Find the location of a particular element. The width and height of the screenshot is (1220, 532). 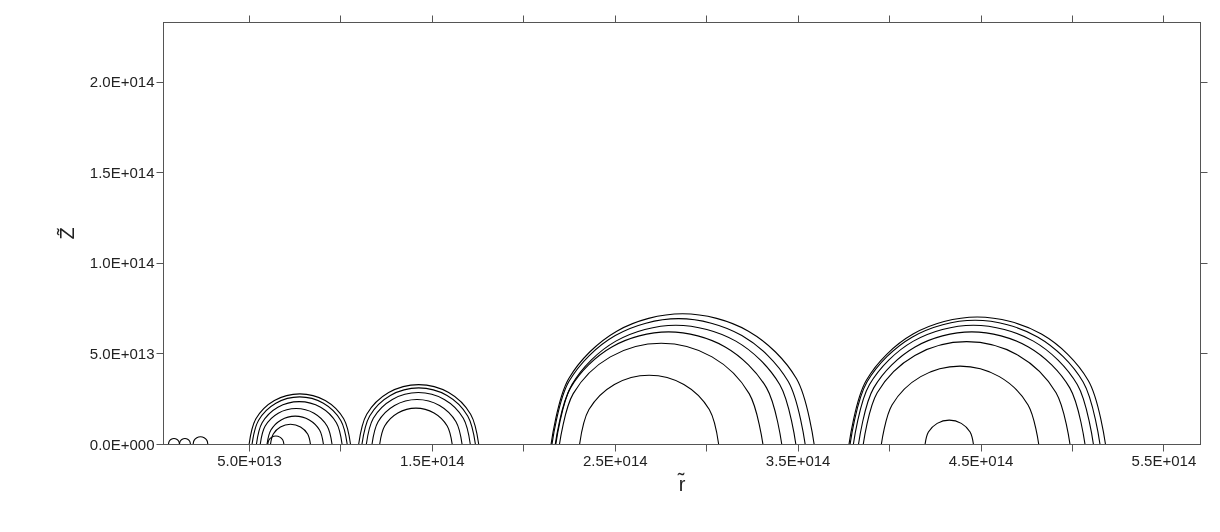

x-tick-label: 3.5E+014 is located at coordinates (798, 460).